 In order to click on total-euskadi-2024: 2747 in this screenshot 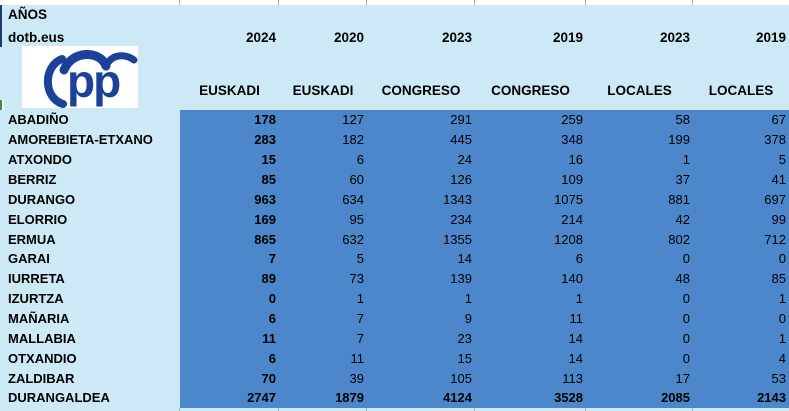, I will do `click(229, 398)`.